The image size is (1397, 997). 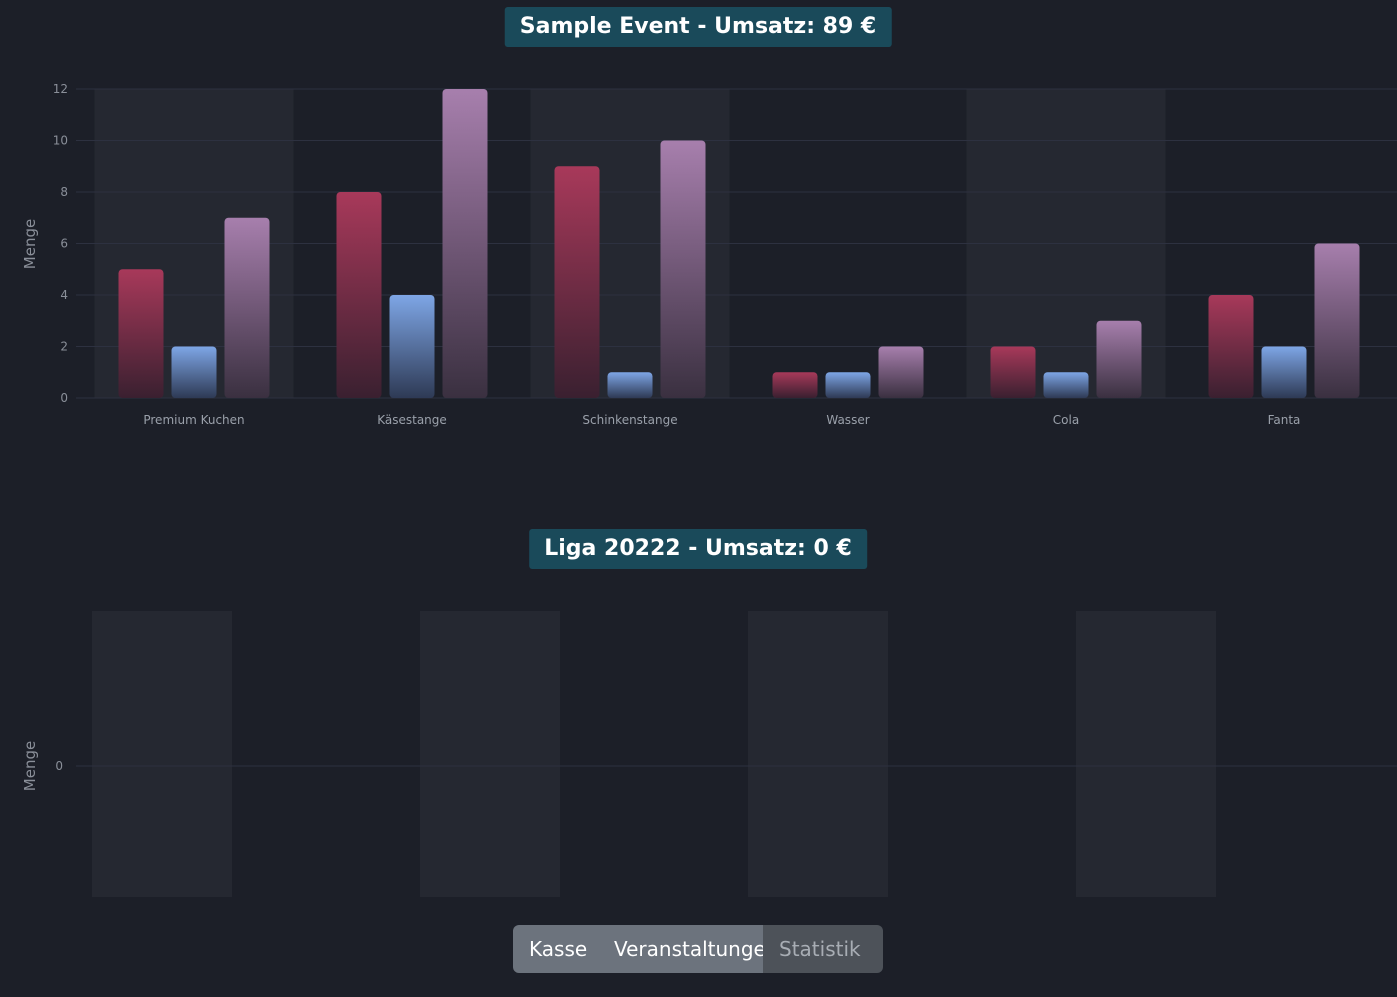 I want to click on x-tick-label: Fanta, so click(x=1284, y=420).